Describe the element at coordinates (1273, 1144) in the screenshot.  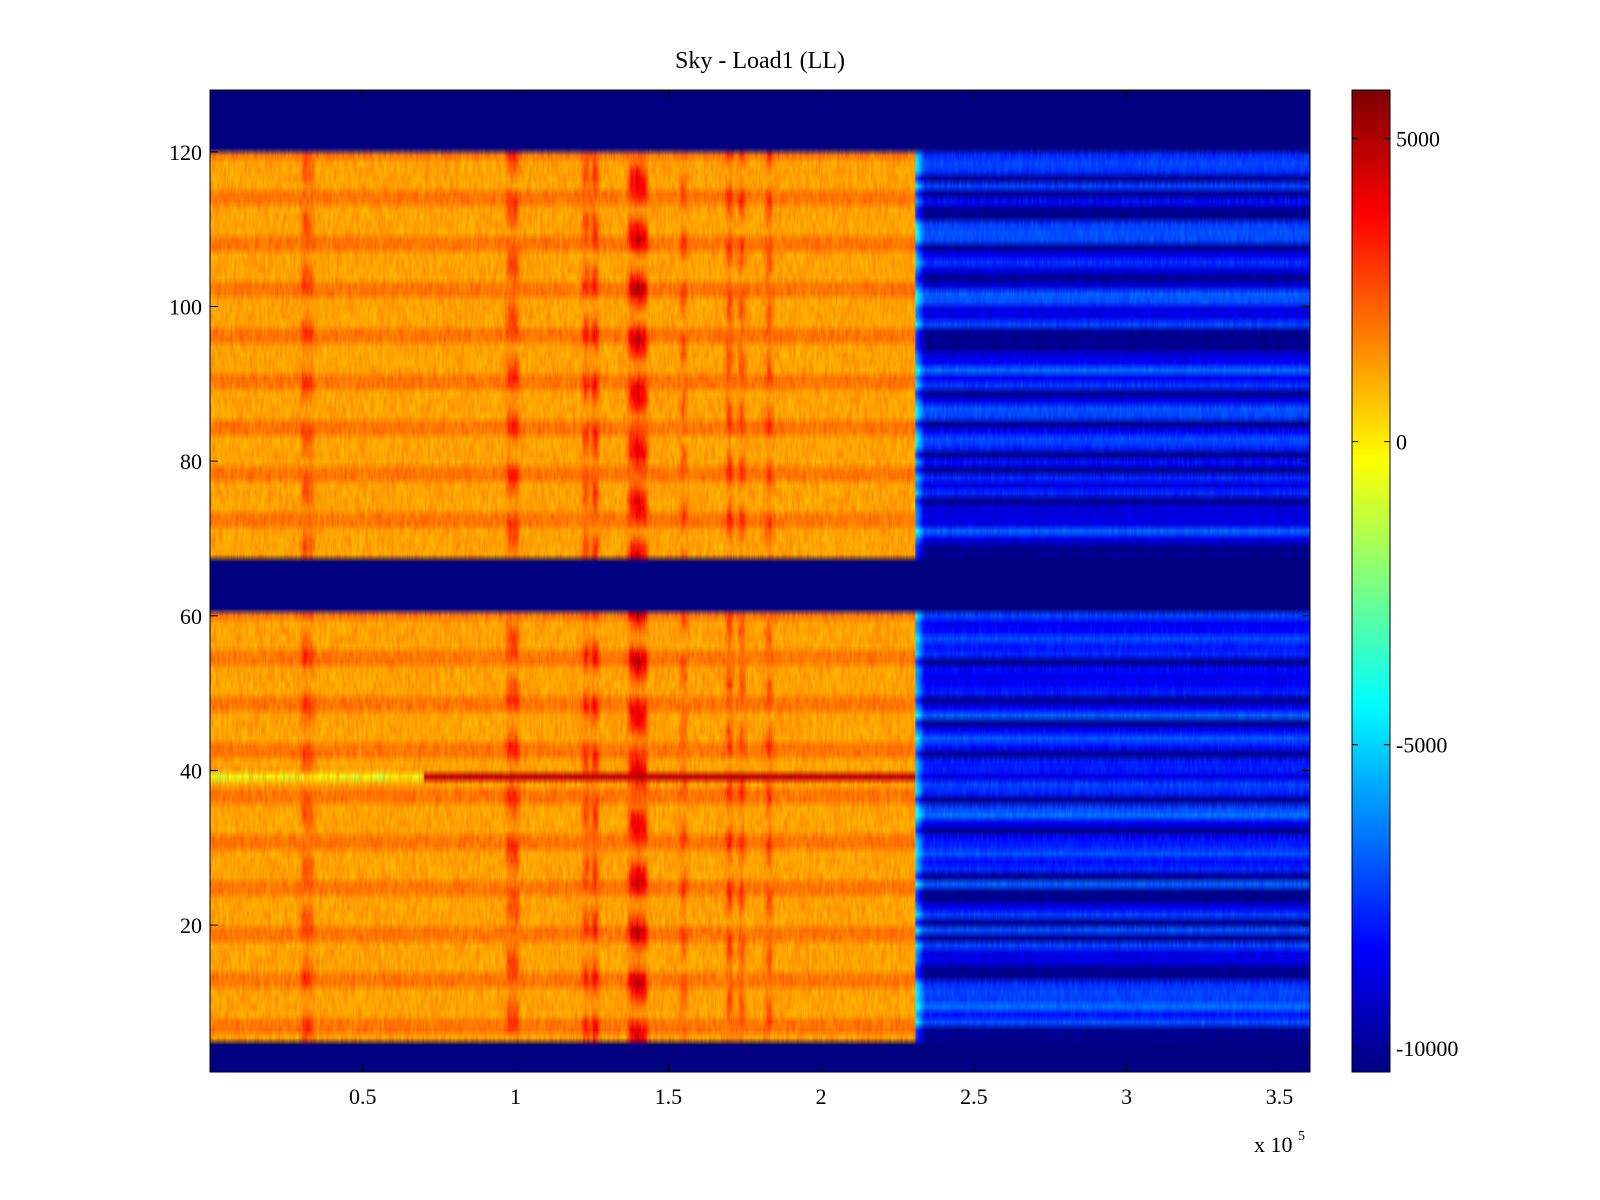
I see `x-multiplier-label: x 10` at that location.